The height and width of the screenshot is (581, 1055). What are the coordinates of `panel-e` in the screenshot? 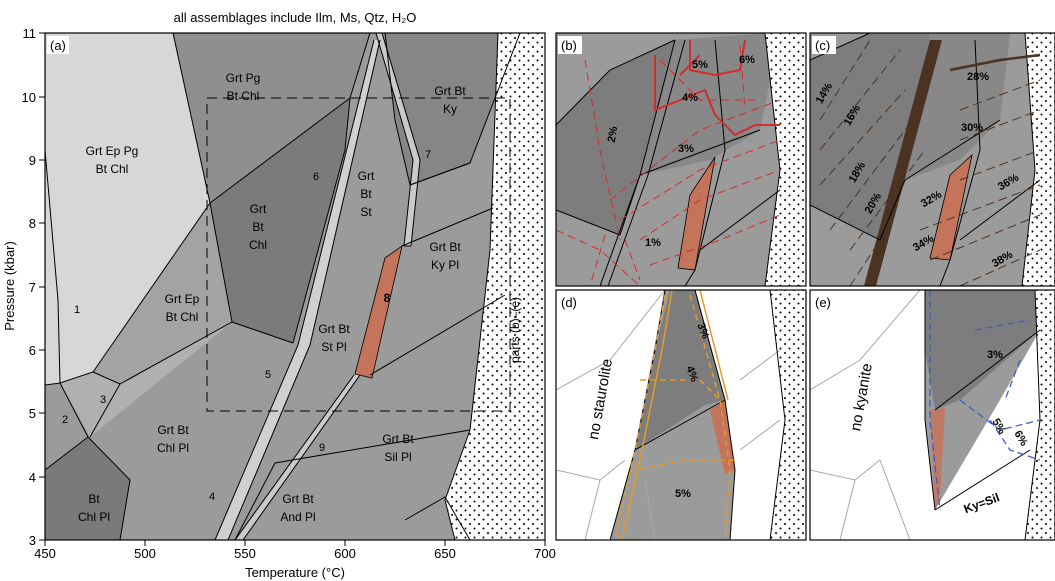 It's located at (932, 415).